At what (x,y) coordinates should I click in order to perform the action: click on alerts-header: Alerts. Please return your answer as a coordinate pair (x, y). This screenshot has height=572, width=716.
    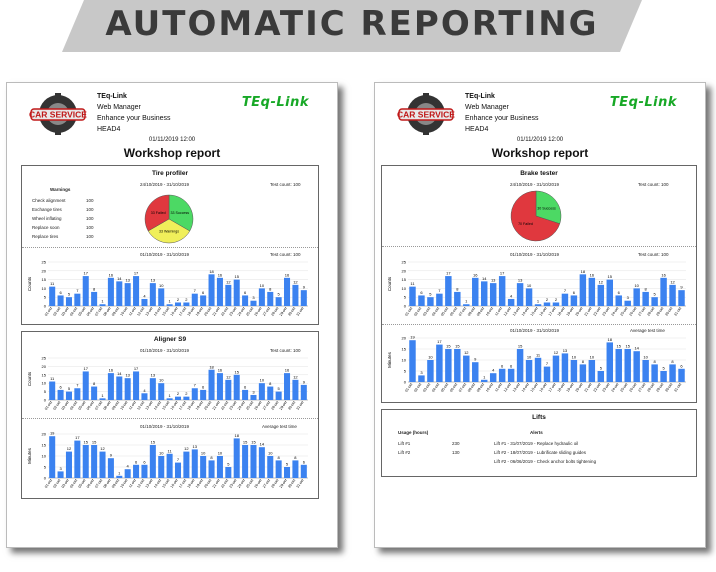
    Looking at the image, I should click on (536, 432).